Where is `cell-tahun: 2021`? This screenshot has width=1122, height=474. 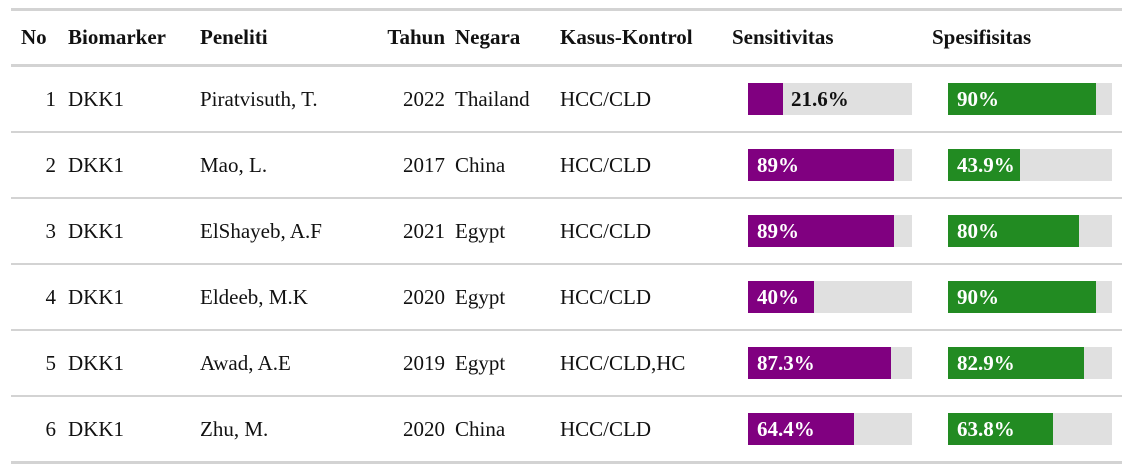
cell-tahun: 2021 is located at coordinates (424, 230).